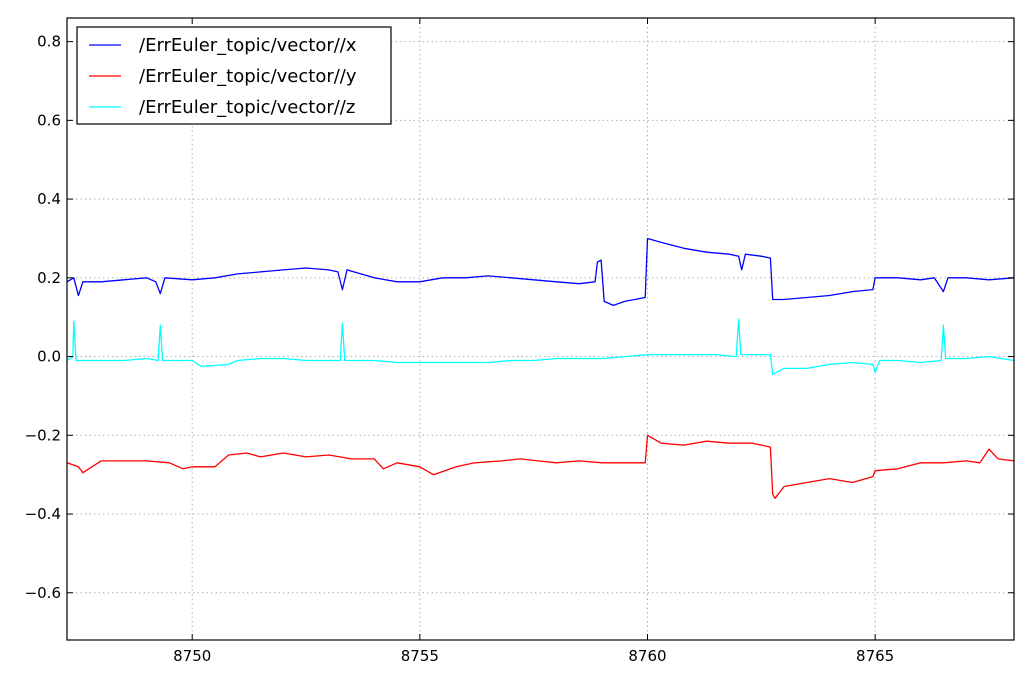  What do you see at coordinates (43, 435) in the screenshot?
I see `y-tick-label: −0.2` at bounding box center [43, 435].